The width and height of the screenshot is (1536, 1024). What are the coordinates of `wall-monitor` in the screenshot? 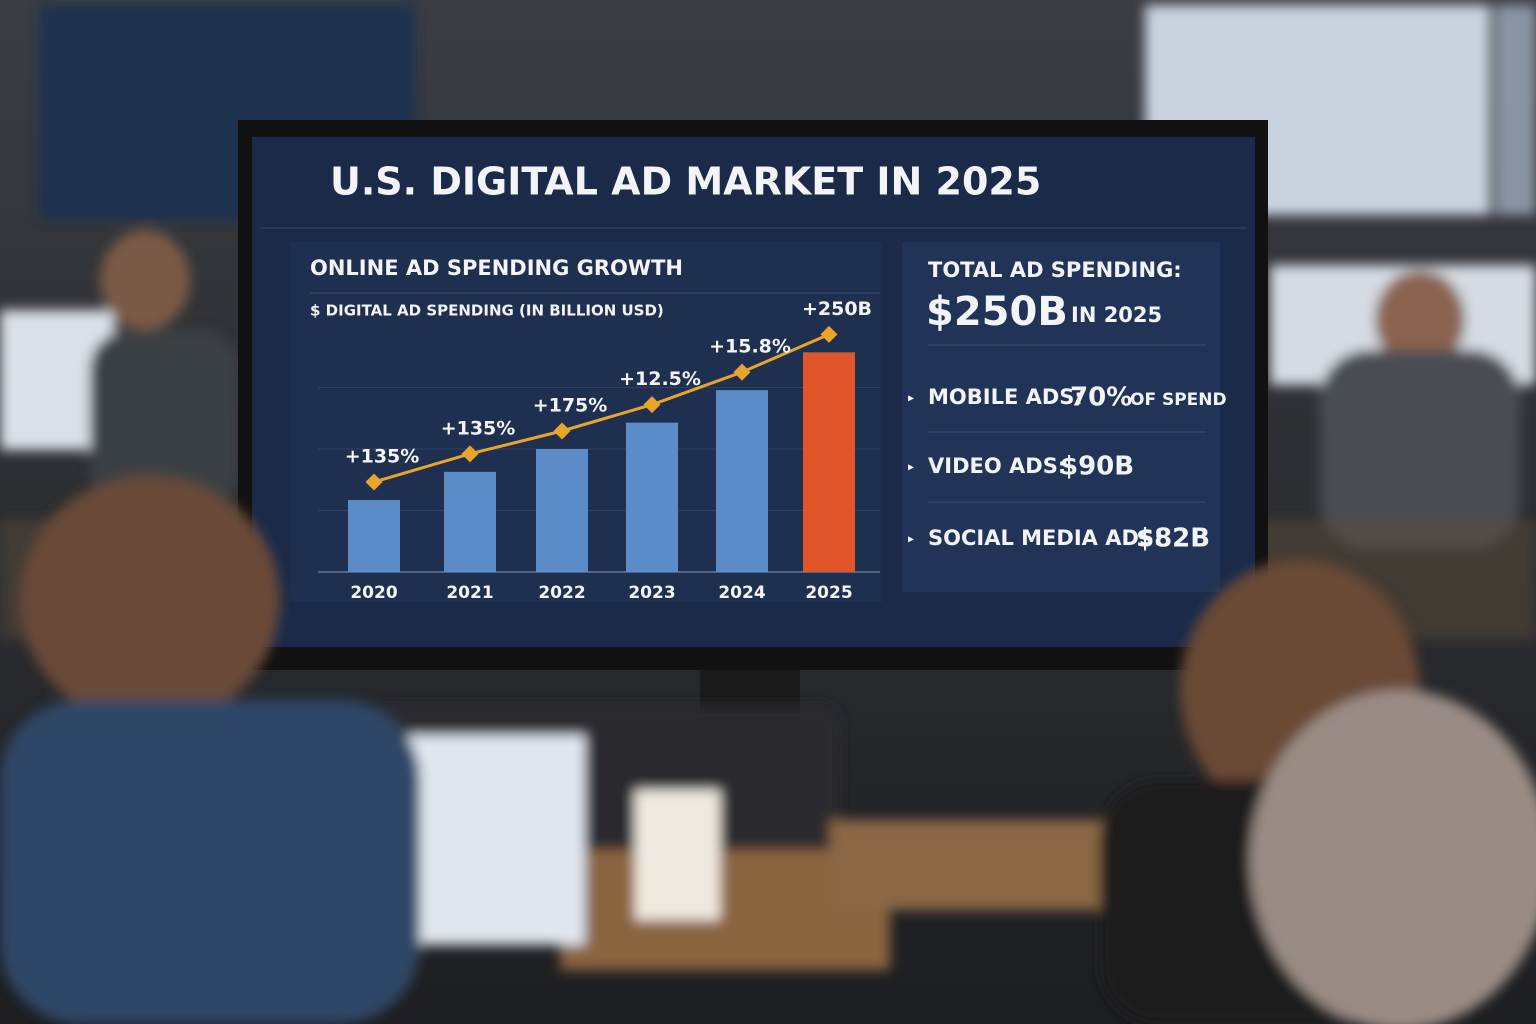 It's located at (1515, 110).